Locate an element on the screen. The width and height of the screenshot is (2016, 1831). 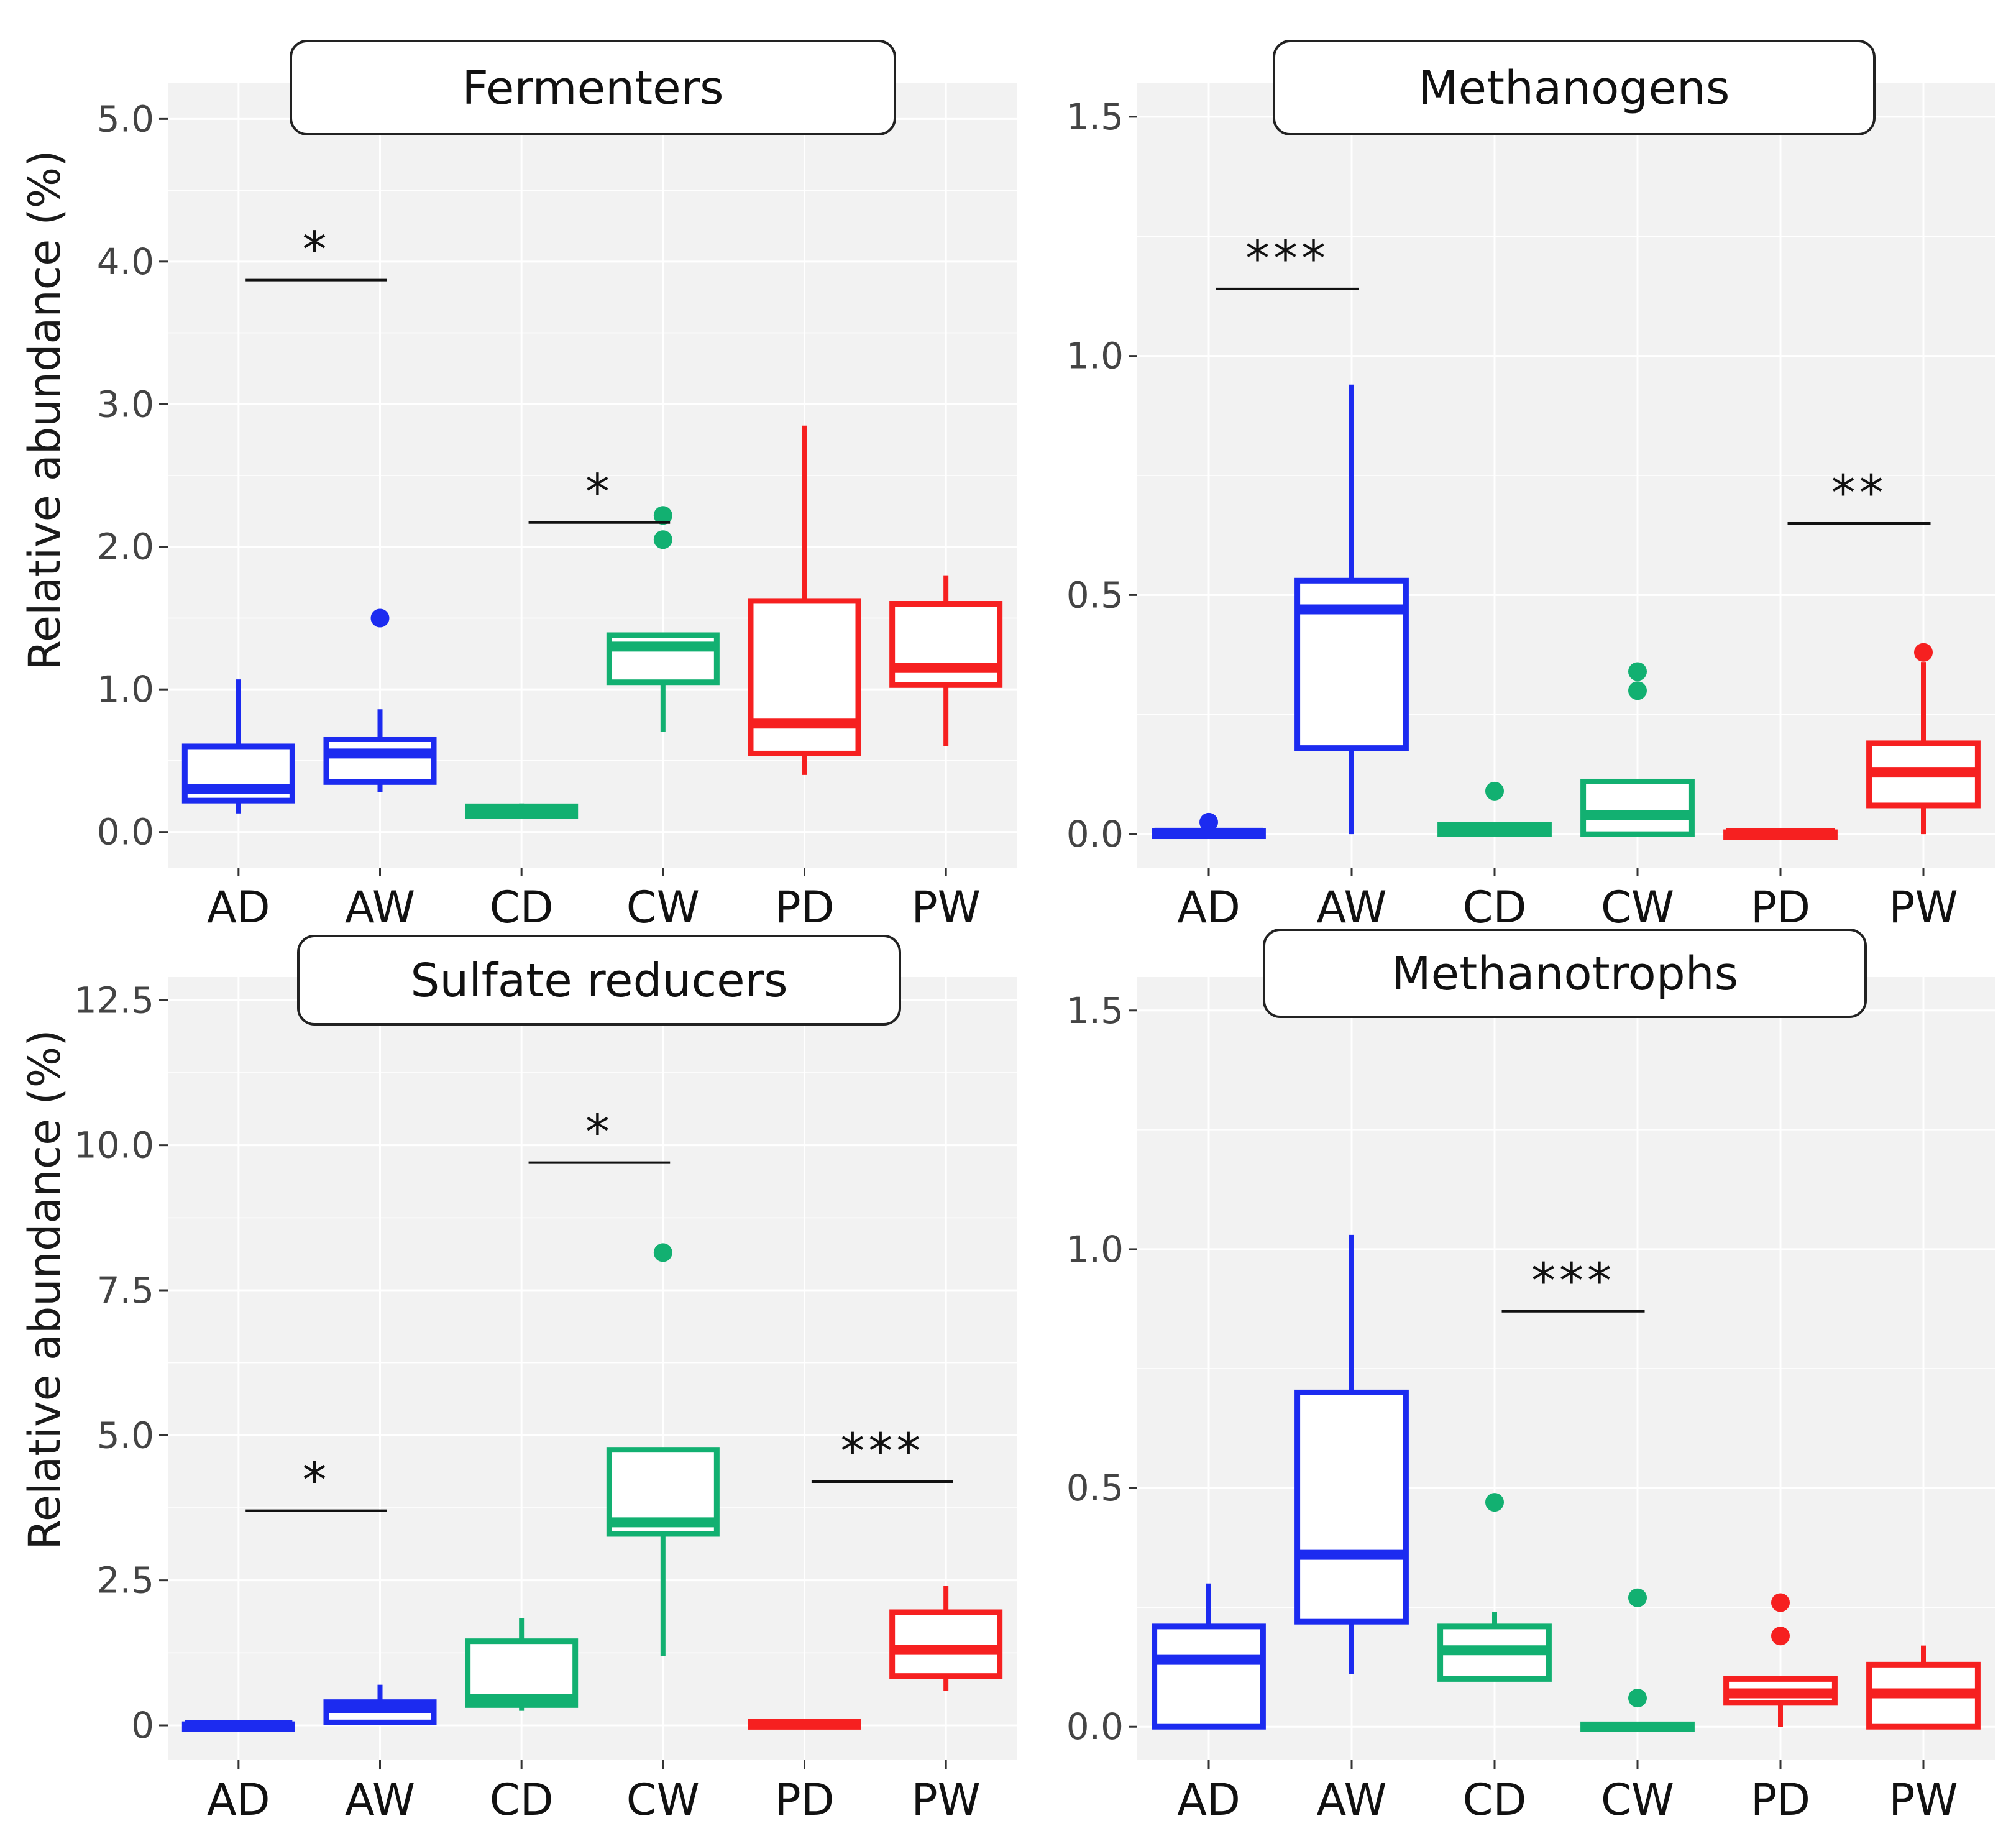
y-axis-title-top: Relative abundance (%) is located at coordinates (44, 410).